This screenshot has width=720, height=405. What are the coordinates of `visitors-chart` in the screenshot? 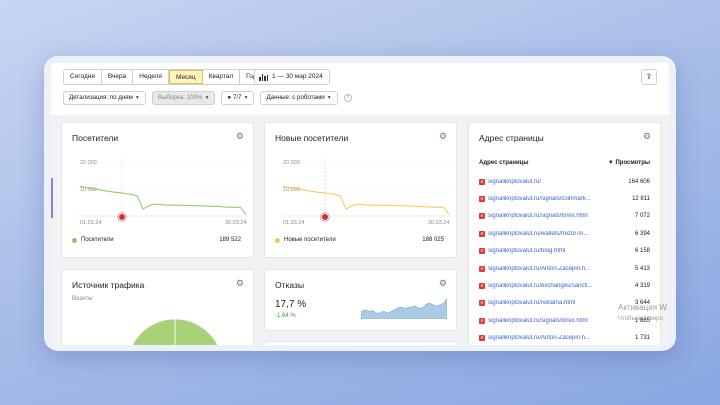 It's located at (163, 188).